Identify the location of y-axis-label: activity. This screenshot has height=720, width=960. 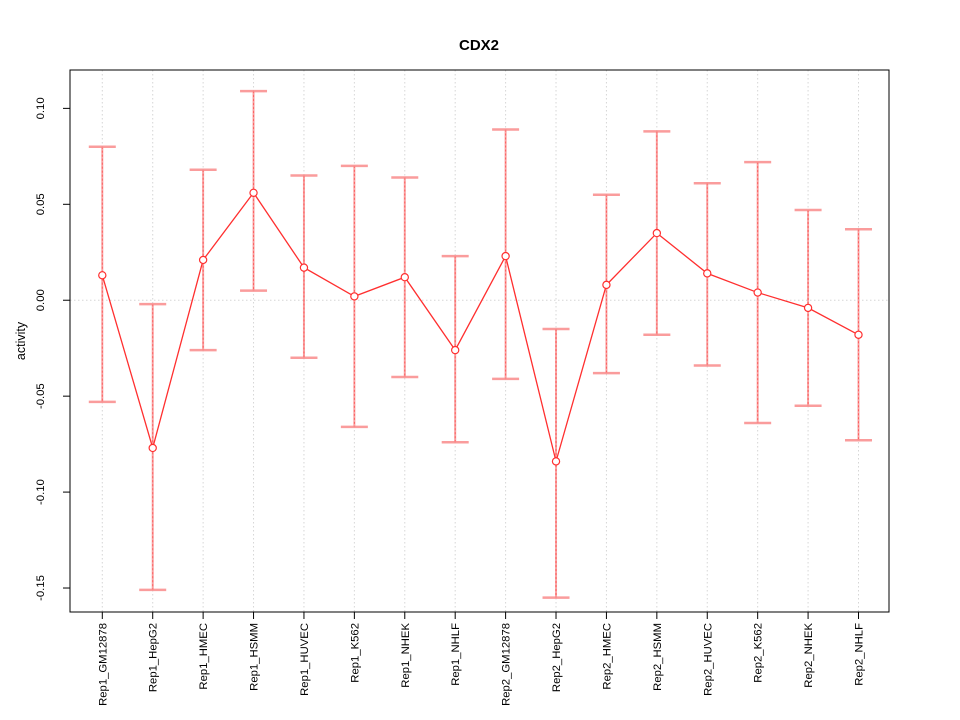
(21, 340).